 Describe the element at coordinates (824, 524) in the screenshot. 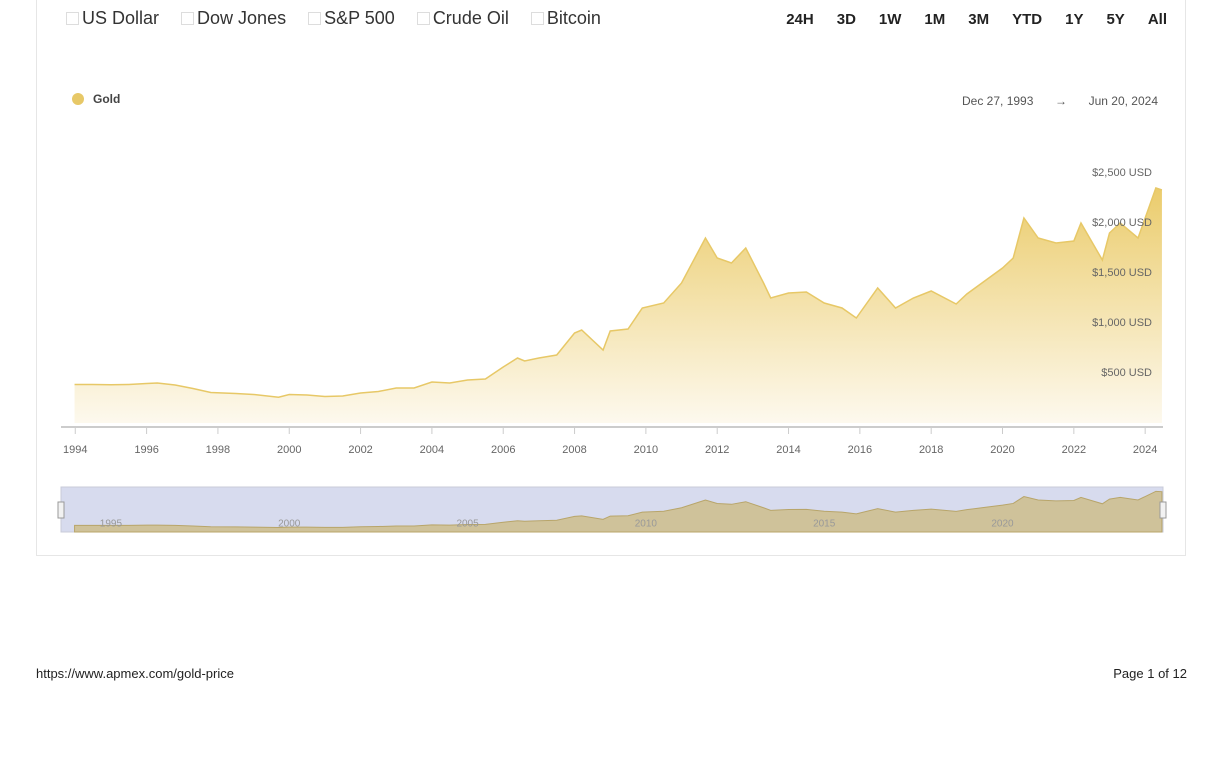

I see `navigator-label: 2015` at that location.